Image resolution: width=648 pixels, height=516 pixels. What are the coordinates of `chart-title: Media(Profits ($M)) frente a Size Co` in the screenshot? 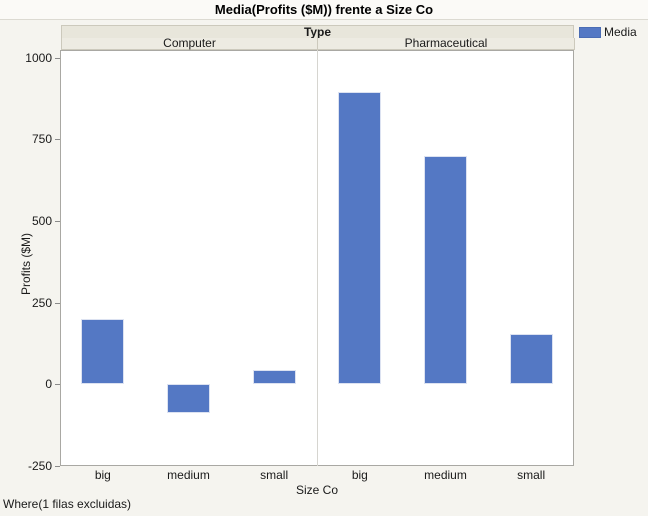 It's located at (324, 9).